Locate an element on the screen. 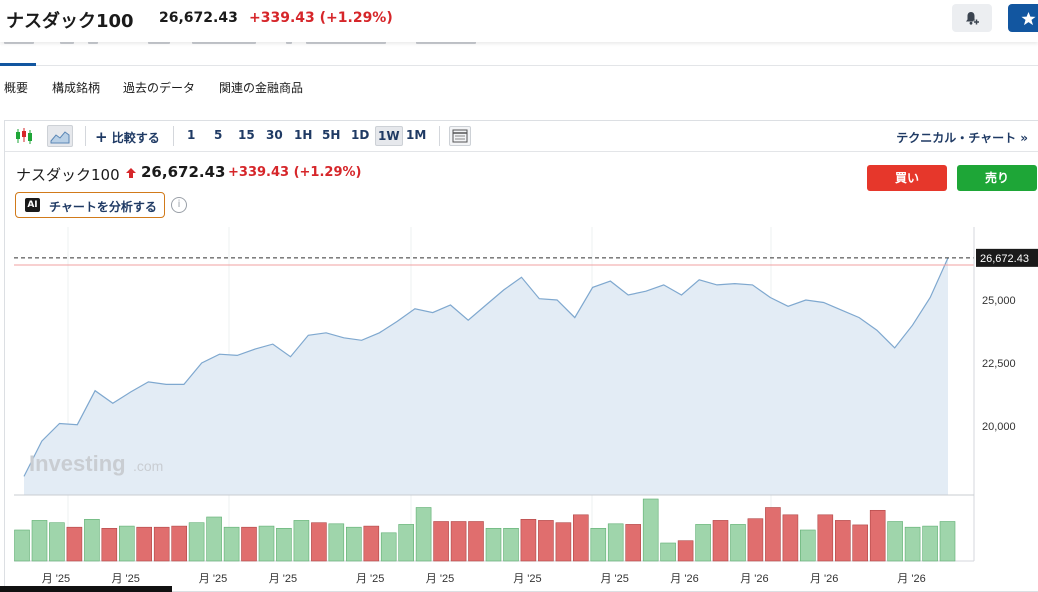 The image size is (1038, 592). alert-button is located at coordinates (972, 18).